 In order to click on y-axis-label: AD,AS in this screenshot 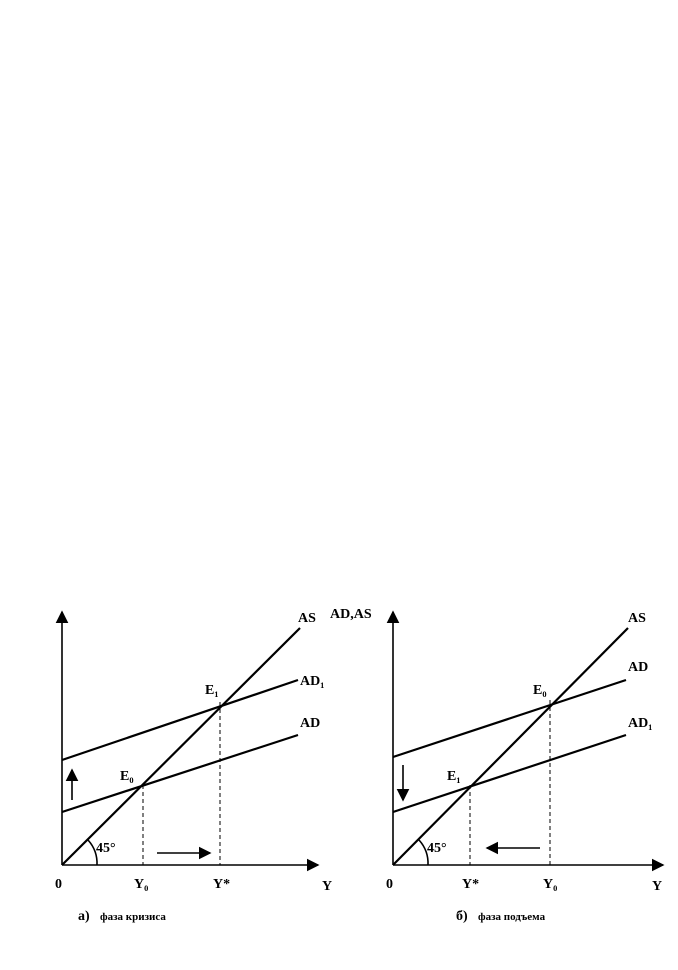, I will do `click(351, 614)`.